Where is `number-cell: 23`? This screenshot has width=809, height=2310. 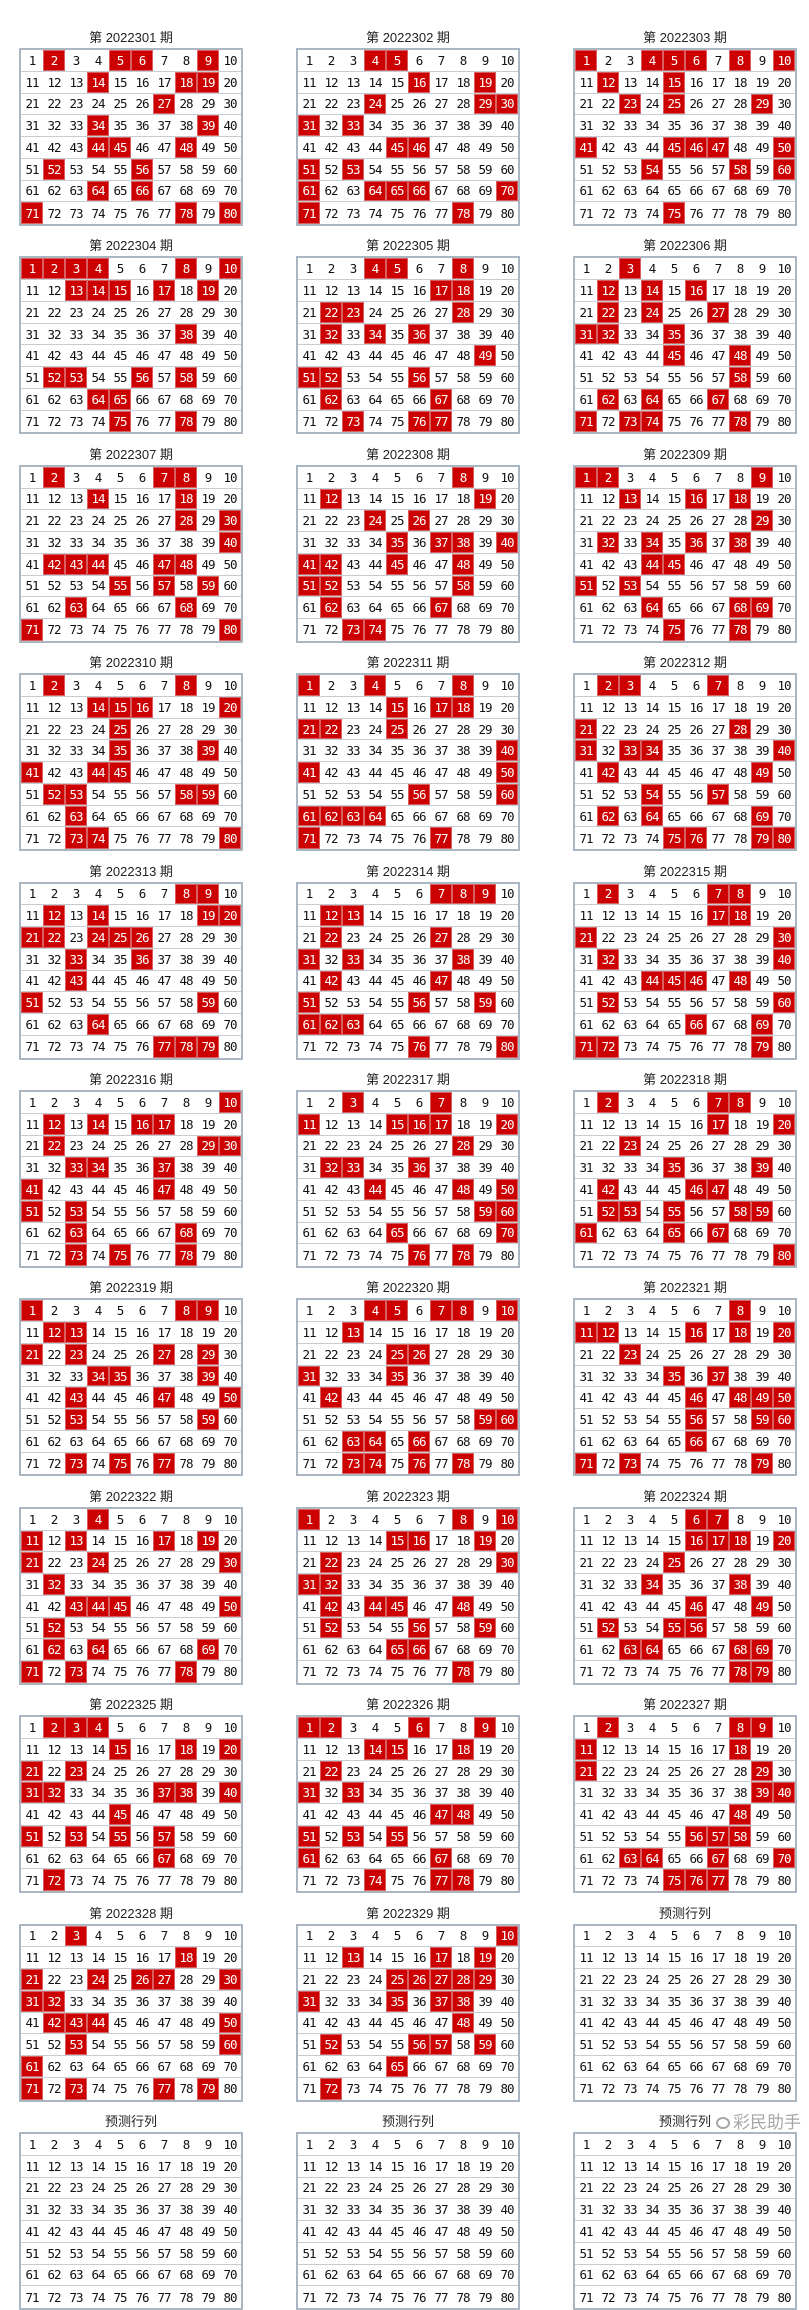 number-cell: 23 is located at coordinates (353, 105).